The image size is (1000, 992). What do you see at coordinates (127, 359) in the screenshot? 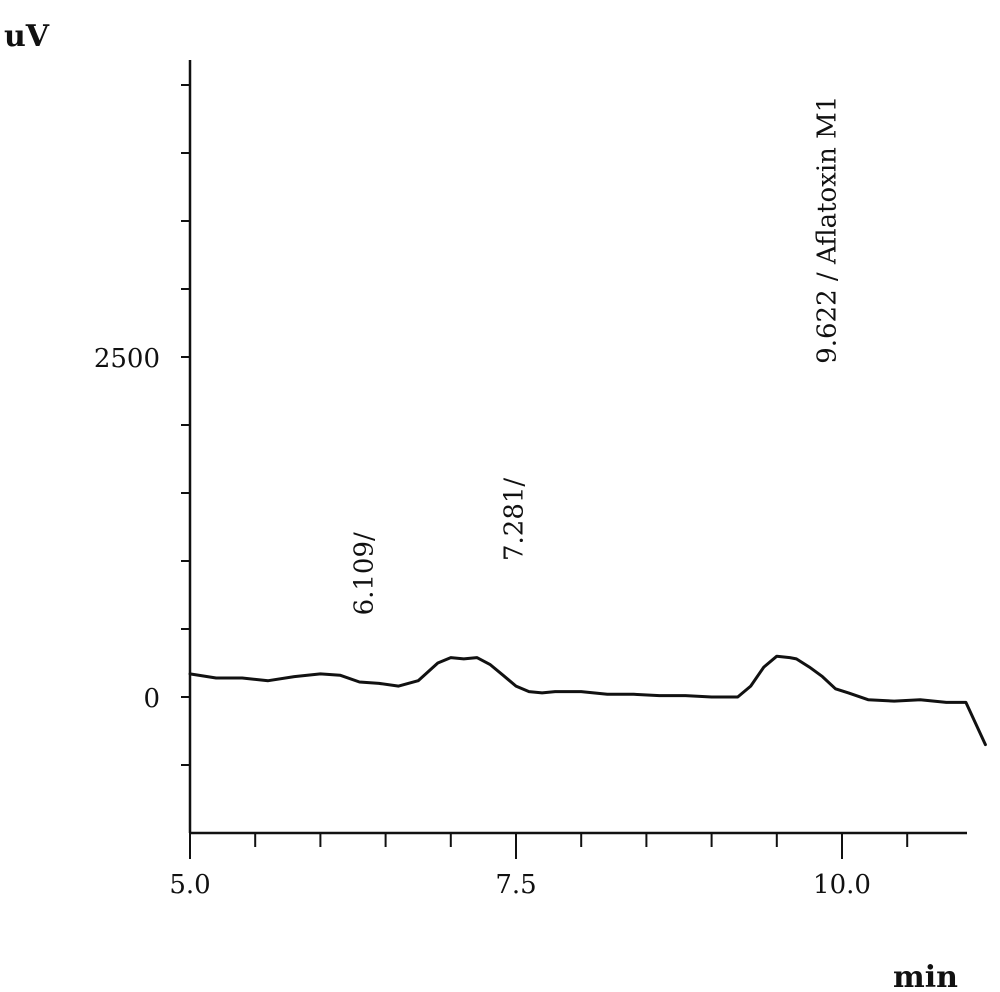
I see `y-tick-label: 2500` at bounding box center [127, 359].